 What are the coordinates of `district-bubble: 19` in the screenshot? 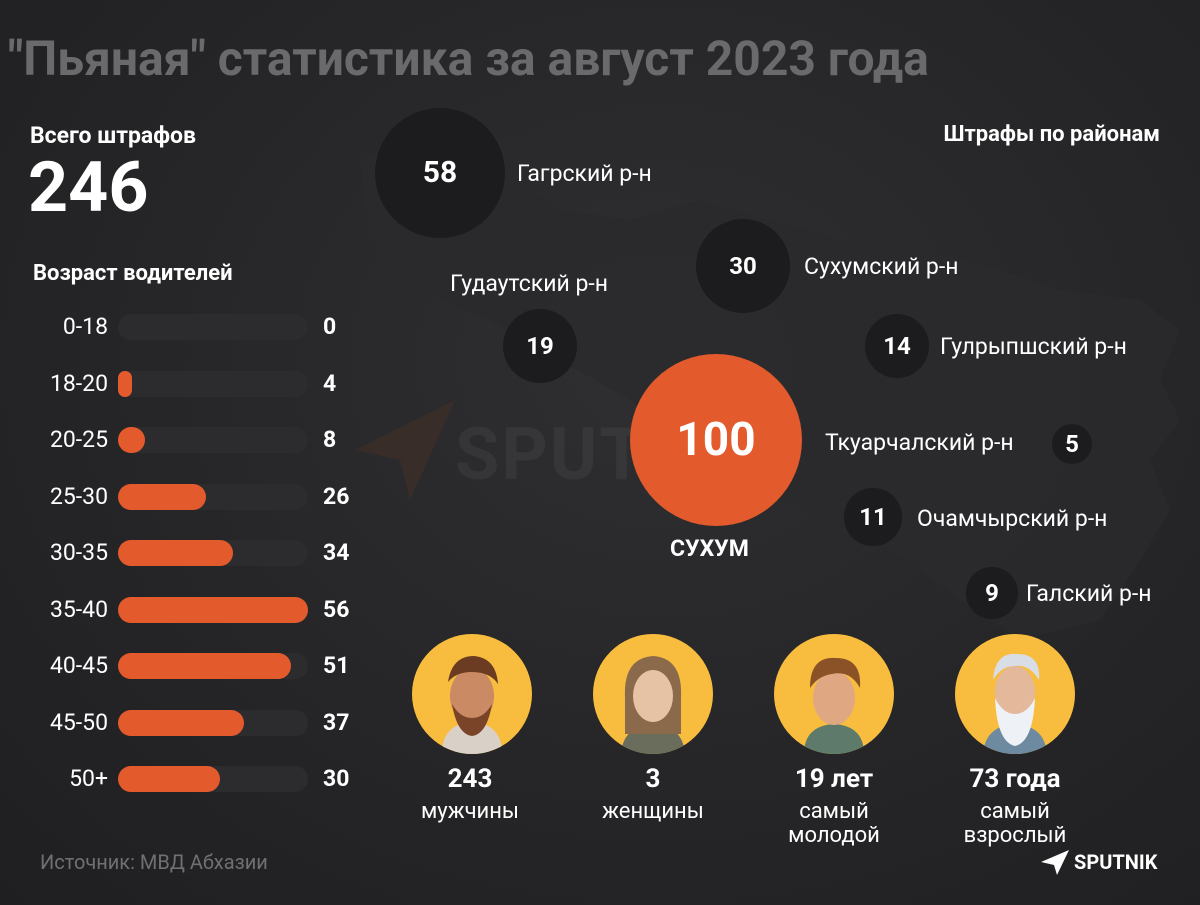 It's located at (540, 346).